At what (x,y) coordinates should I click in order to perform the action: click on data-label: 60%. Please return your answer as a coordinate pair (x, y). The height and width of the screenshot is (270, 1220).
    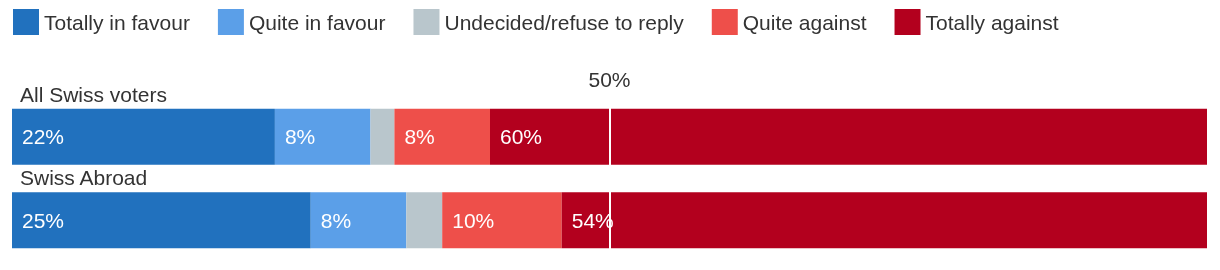
    Looking at the image, I should click on (521, 137).